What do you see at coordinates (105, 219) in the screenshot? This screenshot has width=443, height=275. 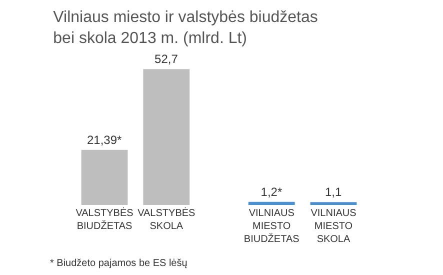 I see `x-tick-label: VALSTYBĖS BIUDŽETAS` at bounding box center [105, 219].